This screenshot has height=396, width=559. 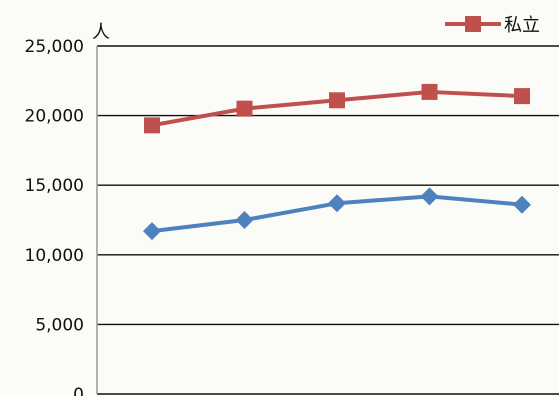 I want to click on y-tick-label: 10,000, so click(x=54, y=256).